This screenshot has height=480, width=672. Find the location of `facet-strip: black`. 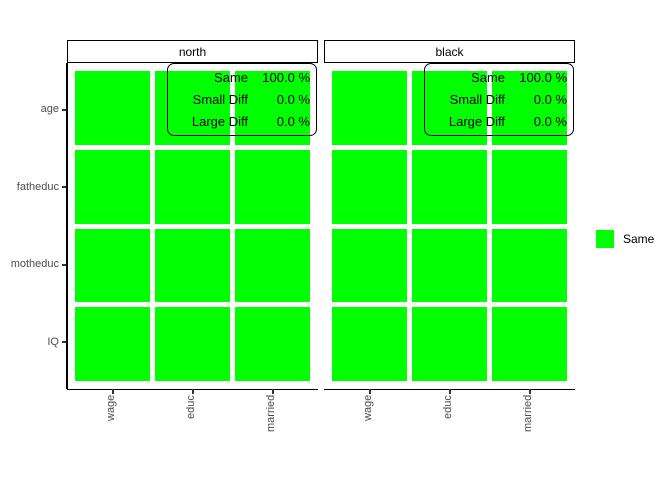

facet-strip: black is located at coordinates (449, 51).